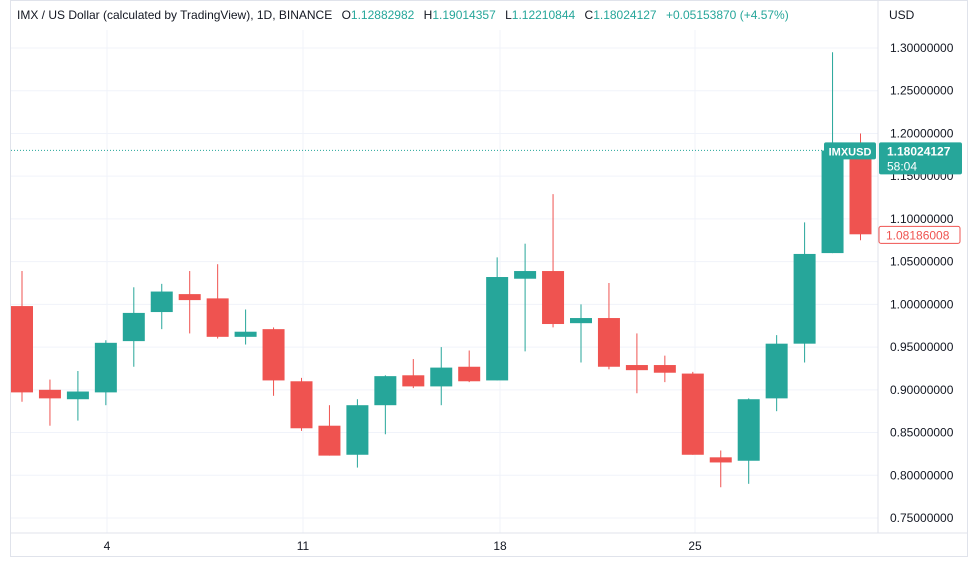 This screenshot has height=565, width=975. Describe the element at coordinates (902, 166) in the screenshot. I see `countdown-text: 58:04` at that location.